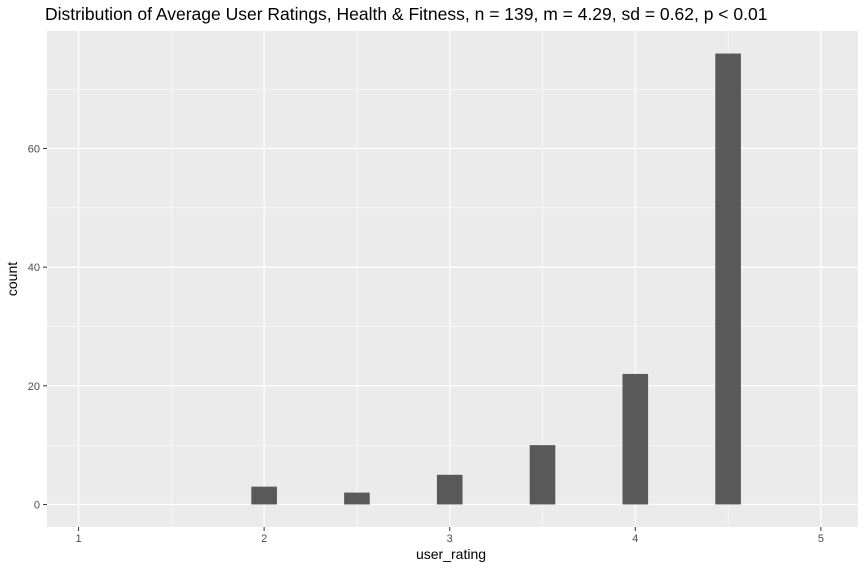  I want to click on x-tick-label: 4, so click(635, 539).